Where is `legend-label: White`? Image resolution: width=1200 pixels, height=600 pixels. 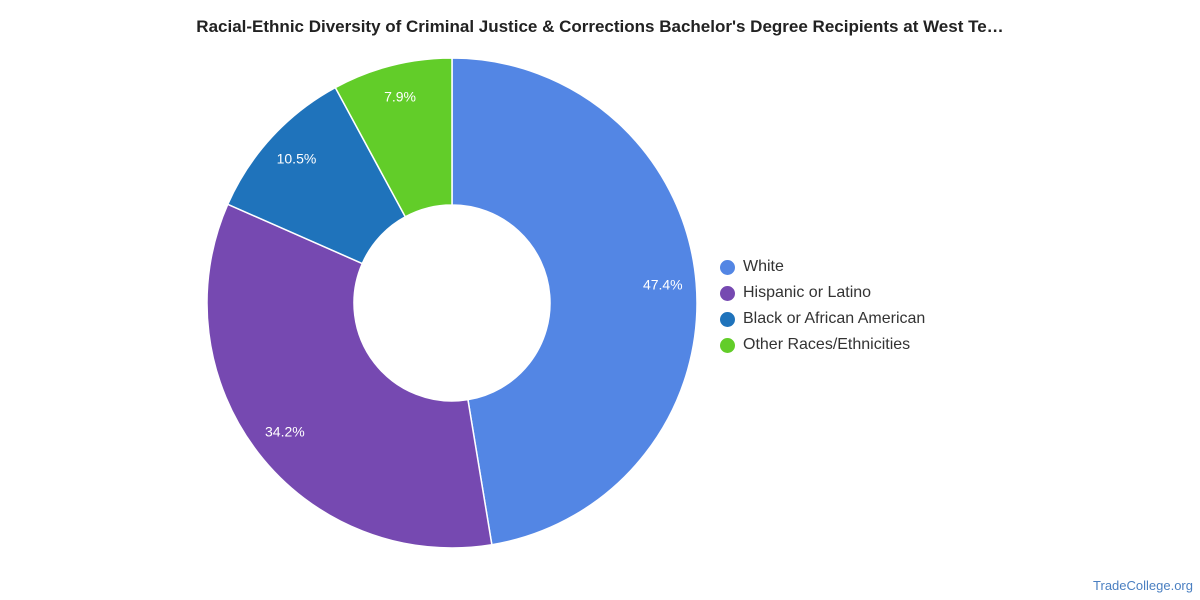 legend-label: White is located at coordinates (763, 266).